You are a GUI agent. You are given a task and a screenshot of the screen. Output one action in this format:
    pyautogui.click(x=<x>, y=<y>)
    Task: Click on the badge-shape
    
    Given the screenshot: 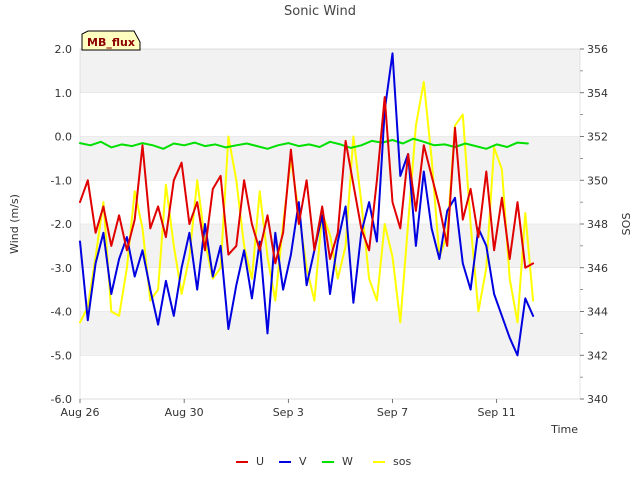 What is the action you would take?
    pyautogui.click(x=111, y=40)
    